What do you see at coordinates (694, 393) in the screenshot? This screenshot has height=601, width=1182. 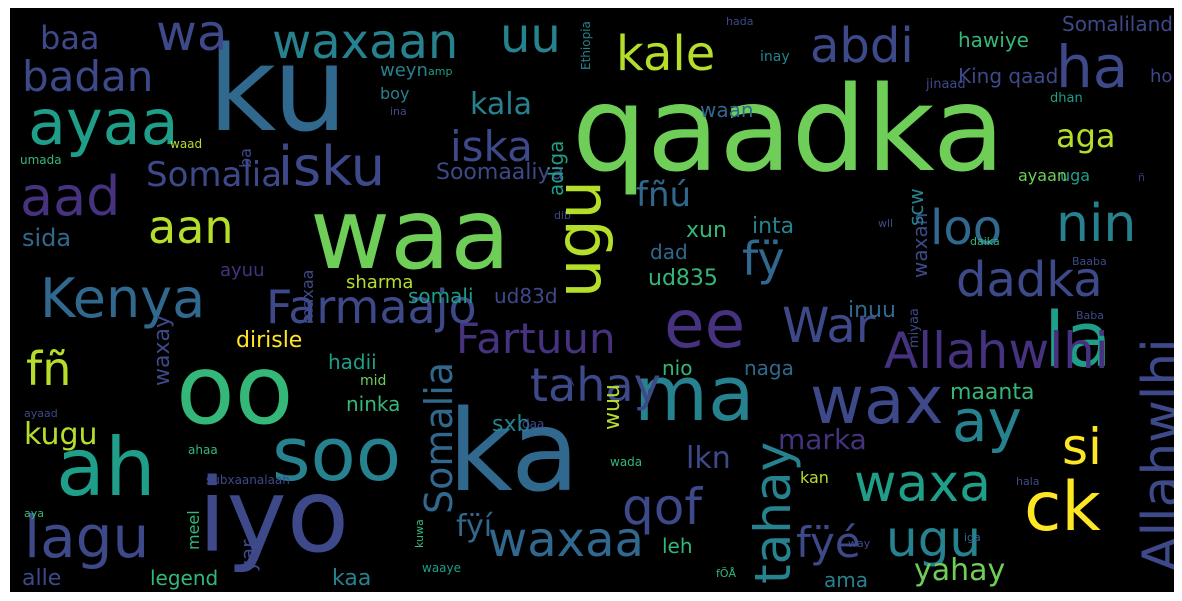 I see `word-ma: ma` at bounding box center [694, 393].